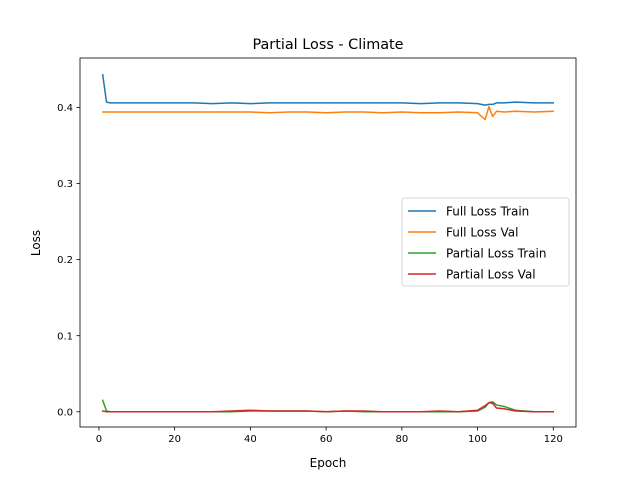  I want to click on y-tick-label: 0.3, so click(65, 184).